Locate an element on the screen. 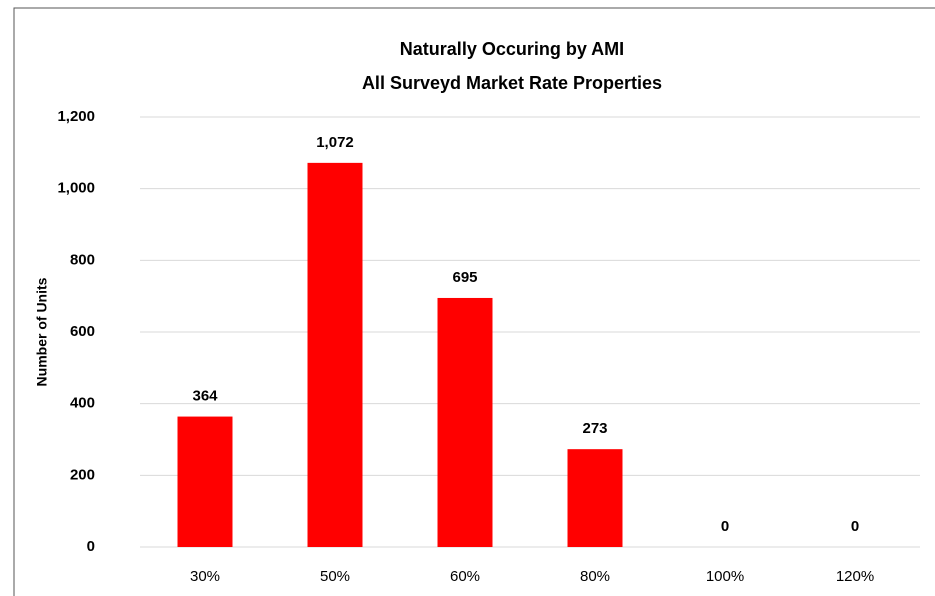  x-tick-label: 80% is located at coordinates (595, 576).